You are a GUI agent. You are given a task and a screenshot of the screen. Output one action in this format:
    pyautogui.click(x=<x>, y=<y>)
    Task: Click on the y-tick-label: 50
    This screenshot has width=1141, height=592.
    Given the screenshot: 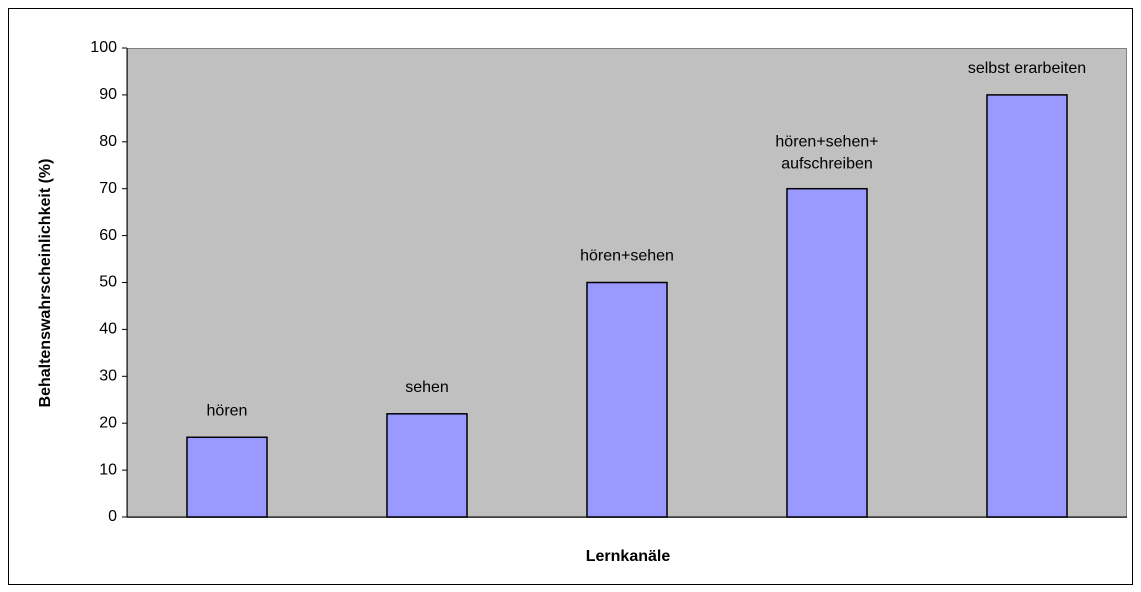 What is the action you would take?
    pyautogui.click(x=108, y=282)
    